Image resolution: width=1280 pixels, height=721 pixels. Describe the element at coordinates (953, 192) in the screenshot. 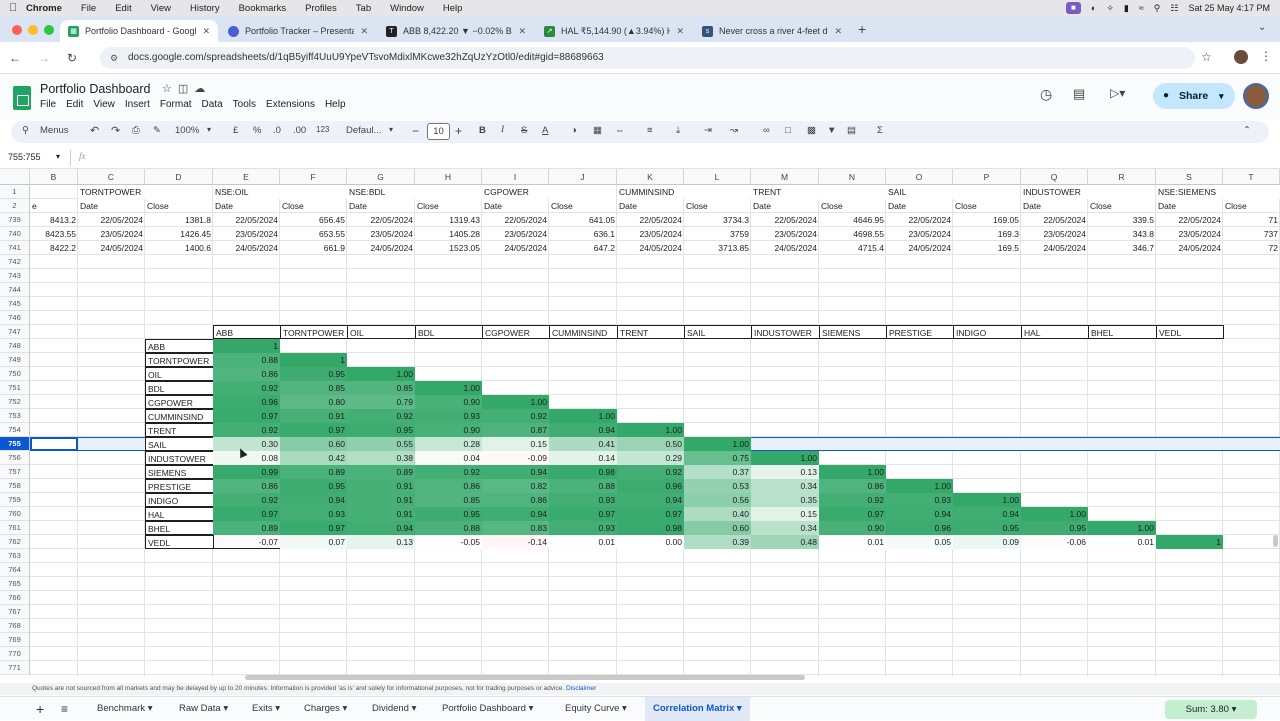

I see `header-cell: SAIL` at that location.